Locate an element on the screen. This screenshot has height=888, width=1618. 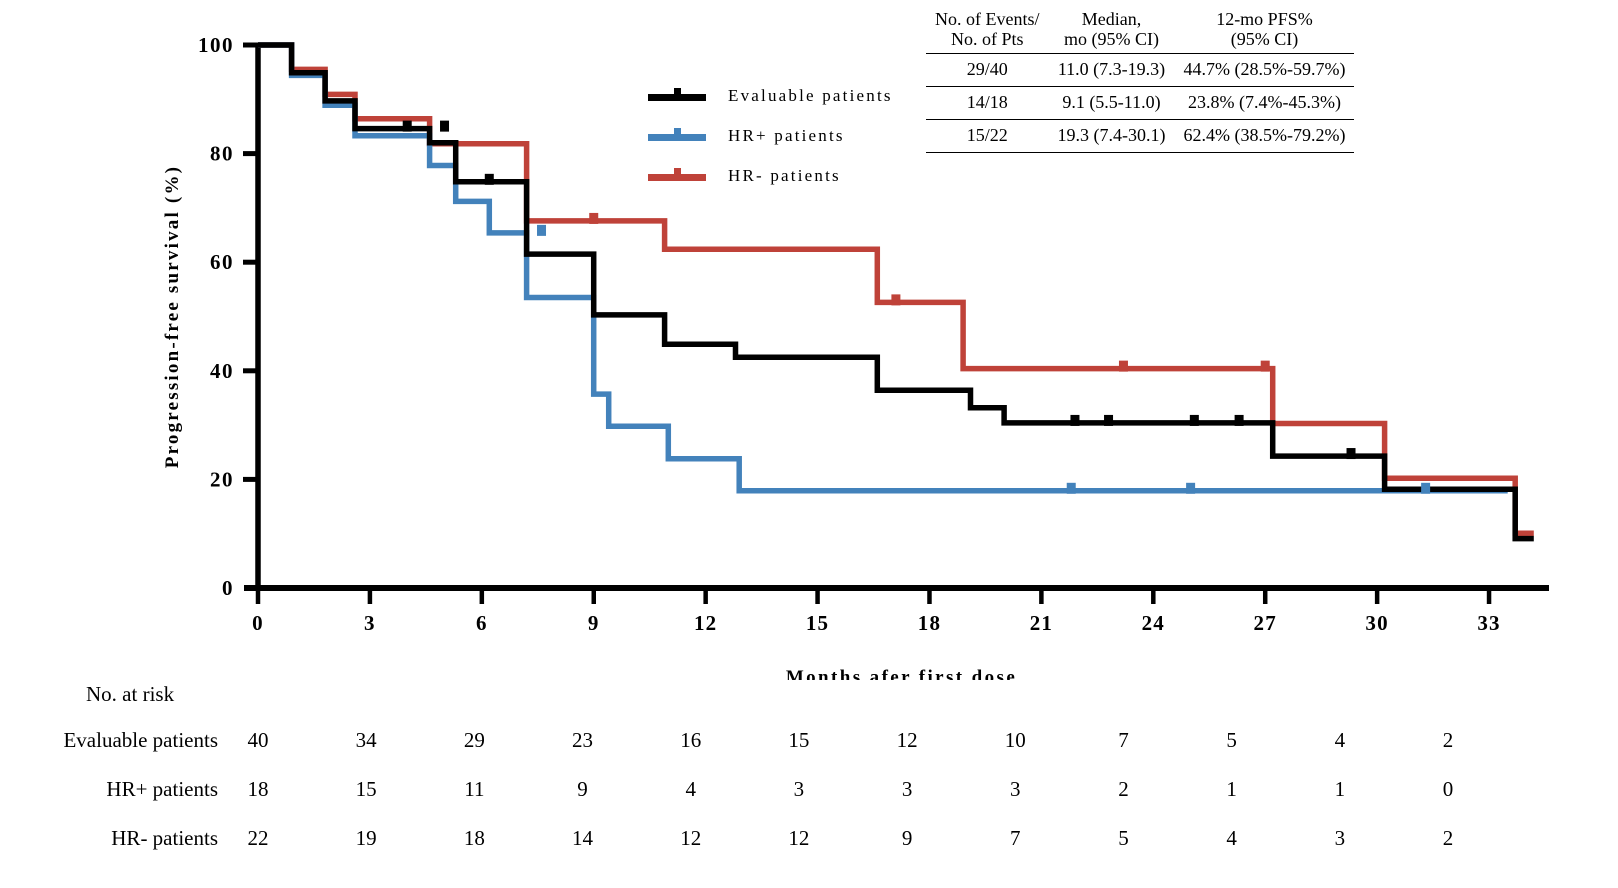
risk-cell: 34 is located at coordinates (366, 740).